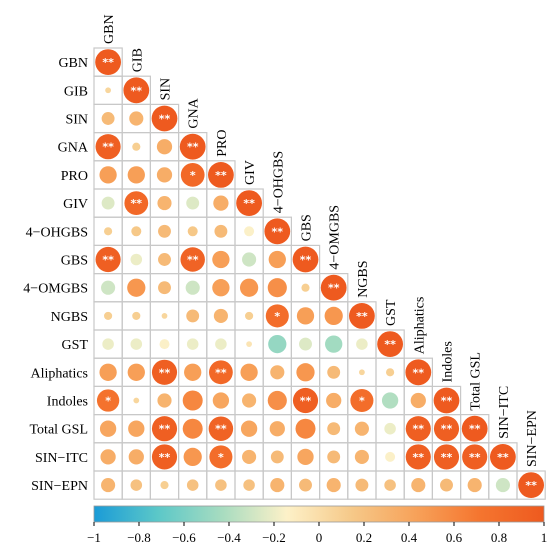  I want to click on column-label-0: GBN, so click(109, 29).